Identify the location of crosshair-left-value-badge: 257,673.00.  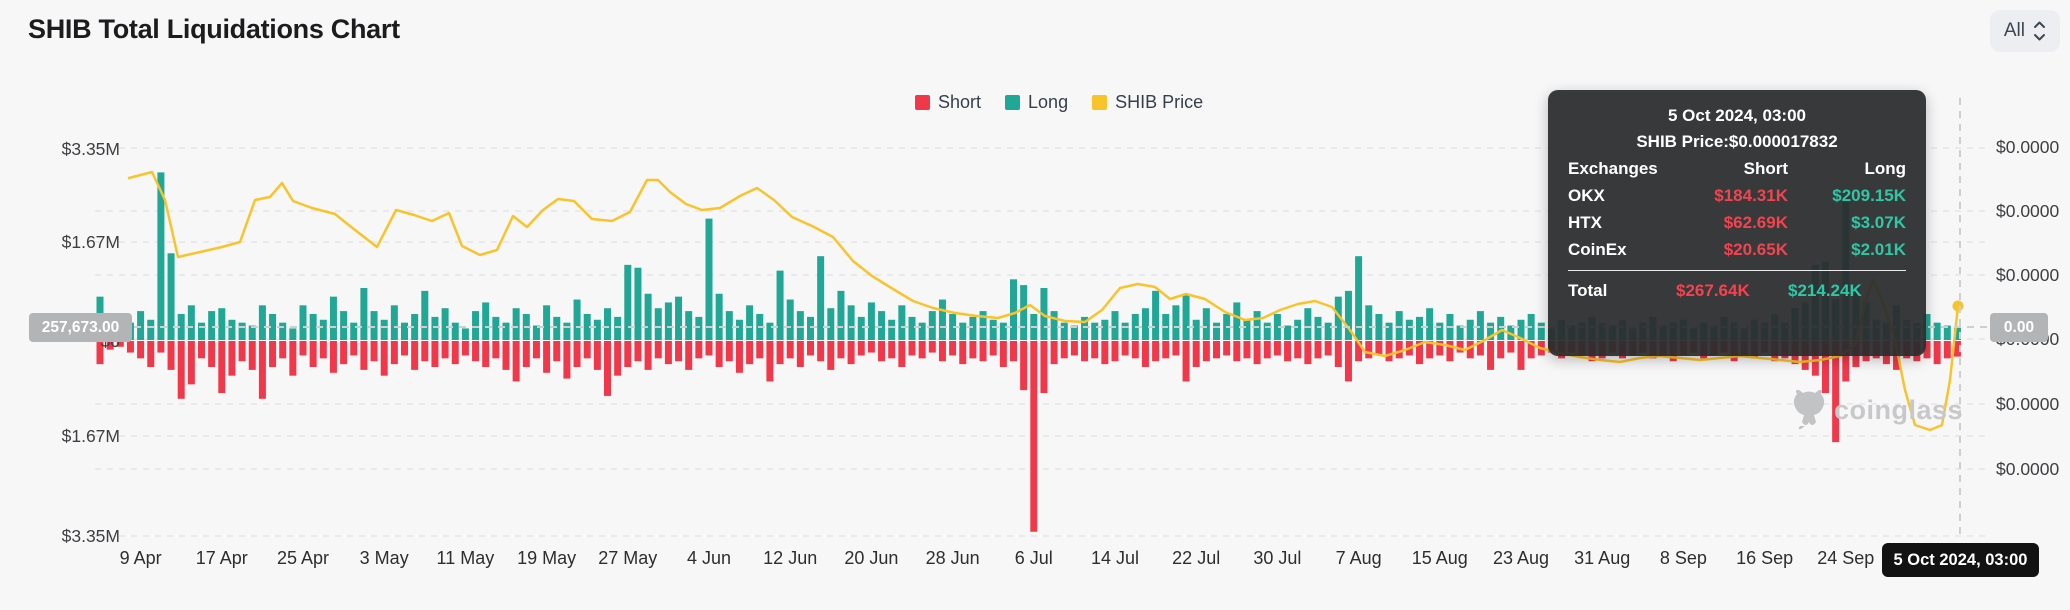
(80, 327).